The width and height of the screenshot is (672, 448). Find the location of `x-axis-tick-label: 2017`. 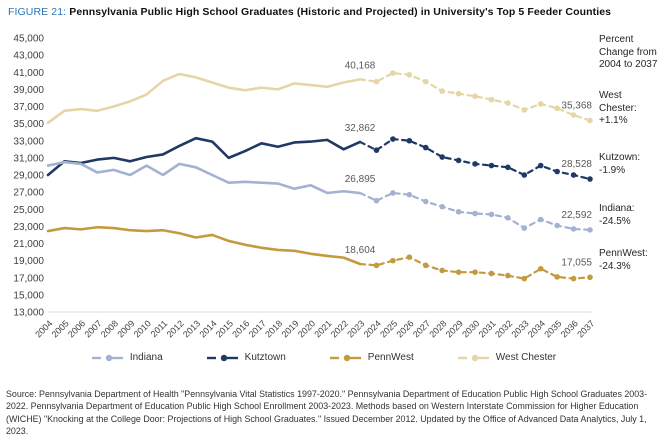

x-axis-tick-label: 2017 is located at coordinates (257, 328).